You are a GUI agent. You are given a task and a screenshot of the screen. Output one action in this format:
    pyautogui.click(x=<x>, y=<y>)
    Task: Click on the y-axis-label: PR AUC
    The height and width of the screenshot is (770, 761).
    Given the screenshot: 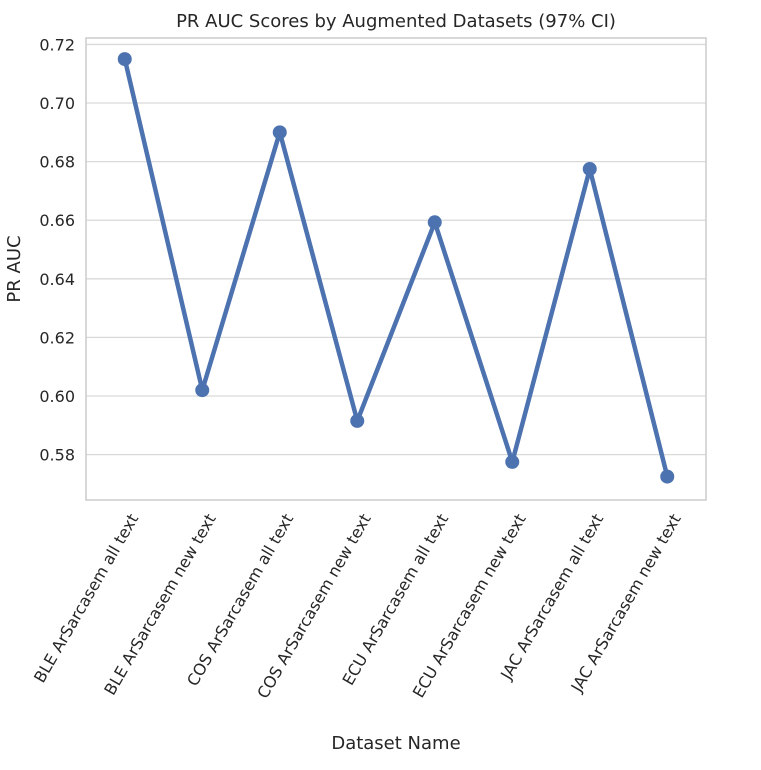 What is the action you would take?
    pyautogui.click(x=14, y=268)
    